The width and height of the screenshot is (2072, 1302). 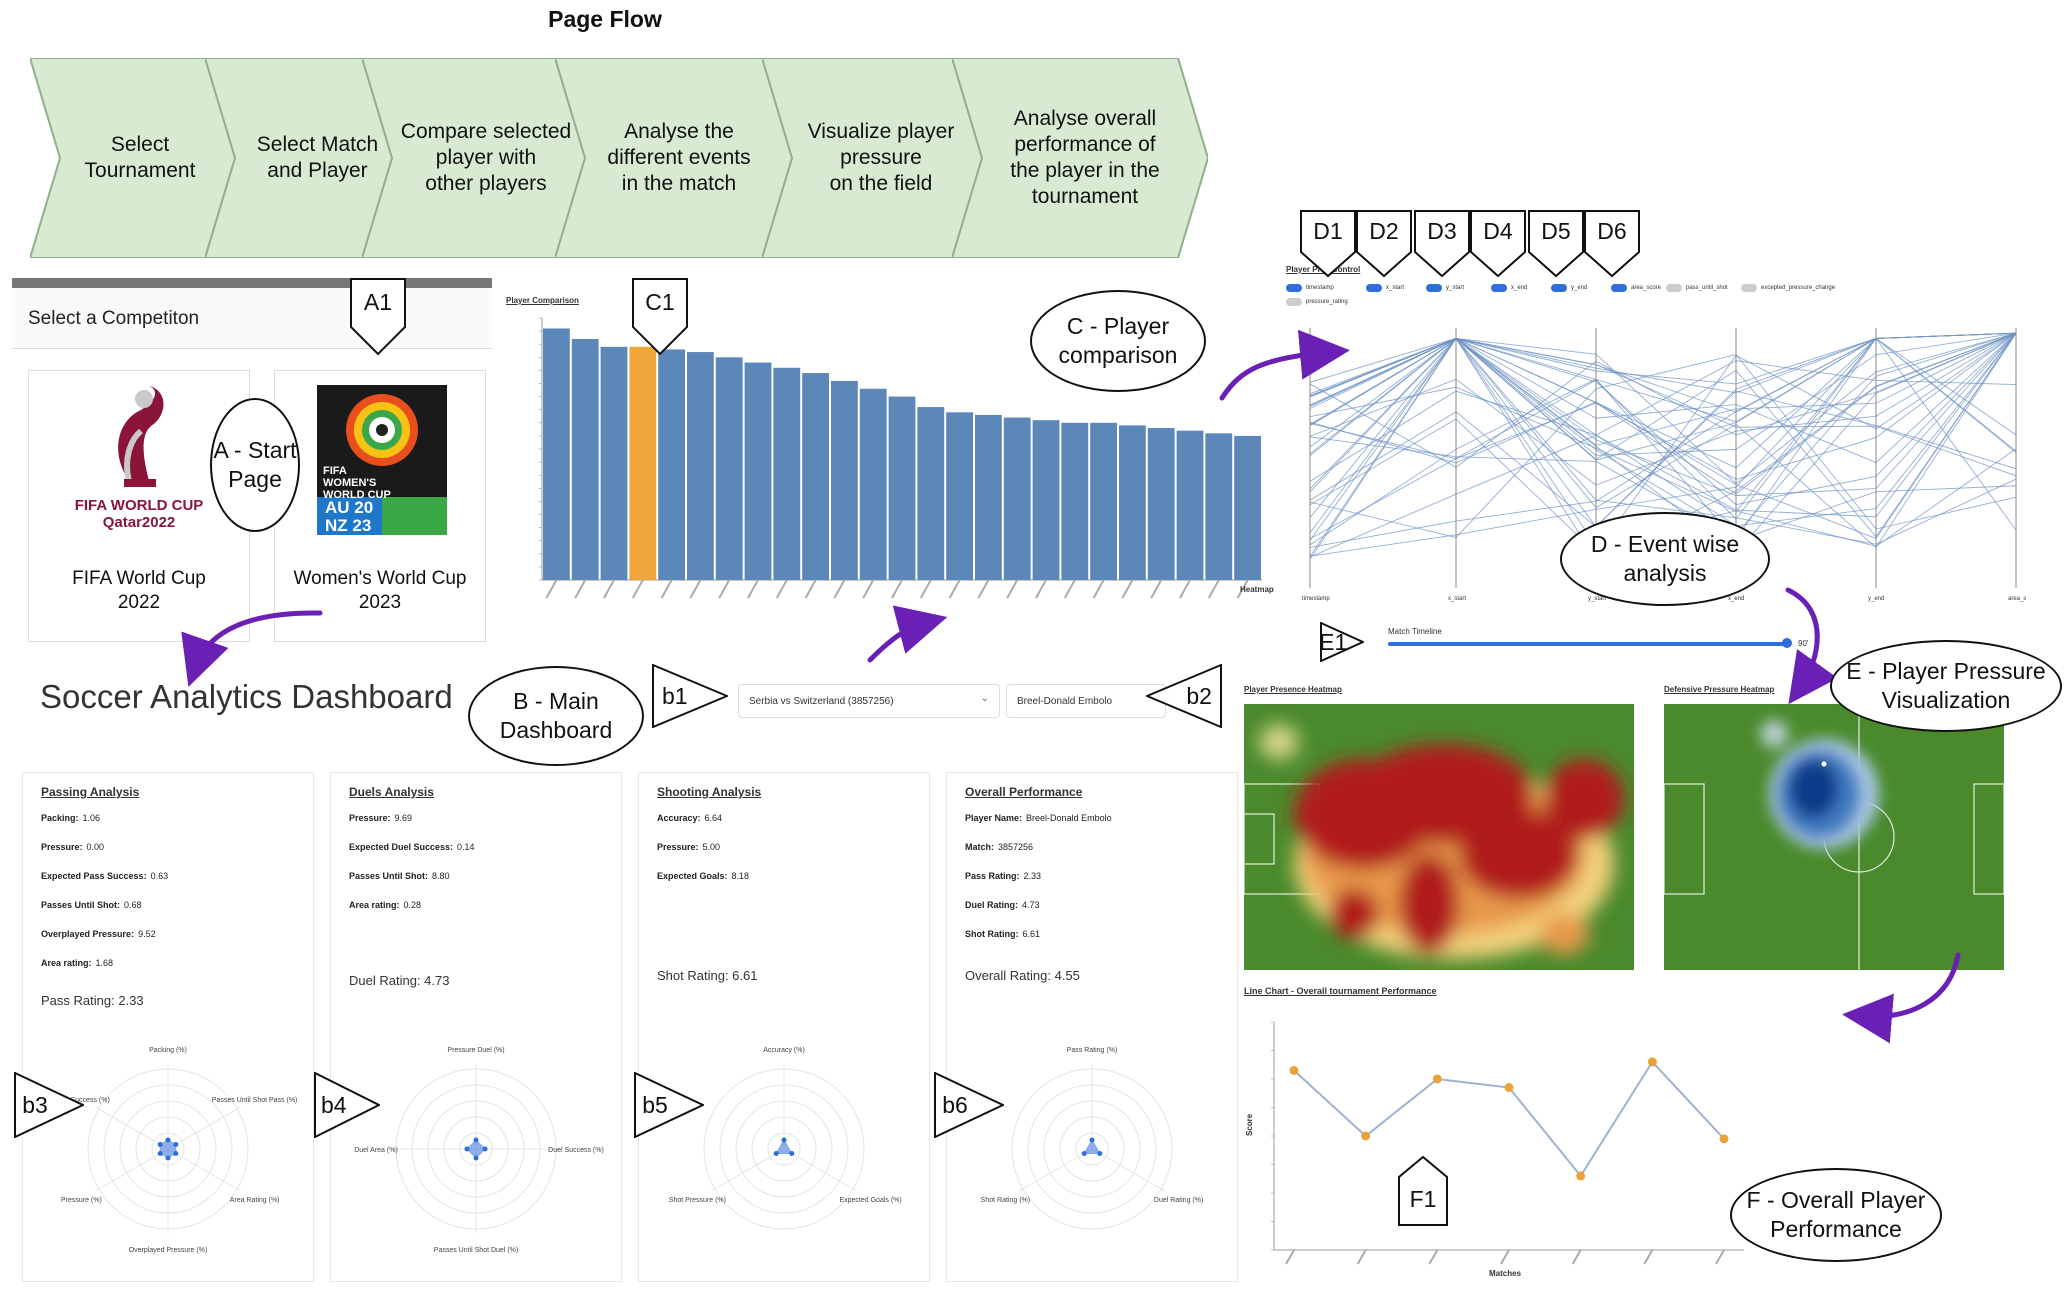 What do you see at coordinates (1086, 701) in the screenshot?
I see `player-select: Breel-Donald Embolo` at bounding box center [1086, 701].